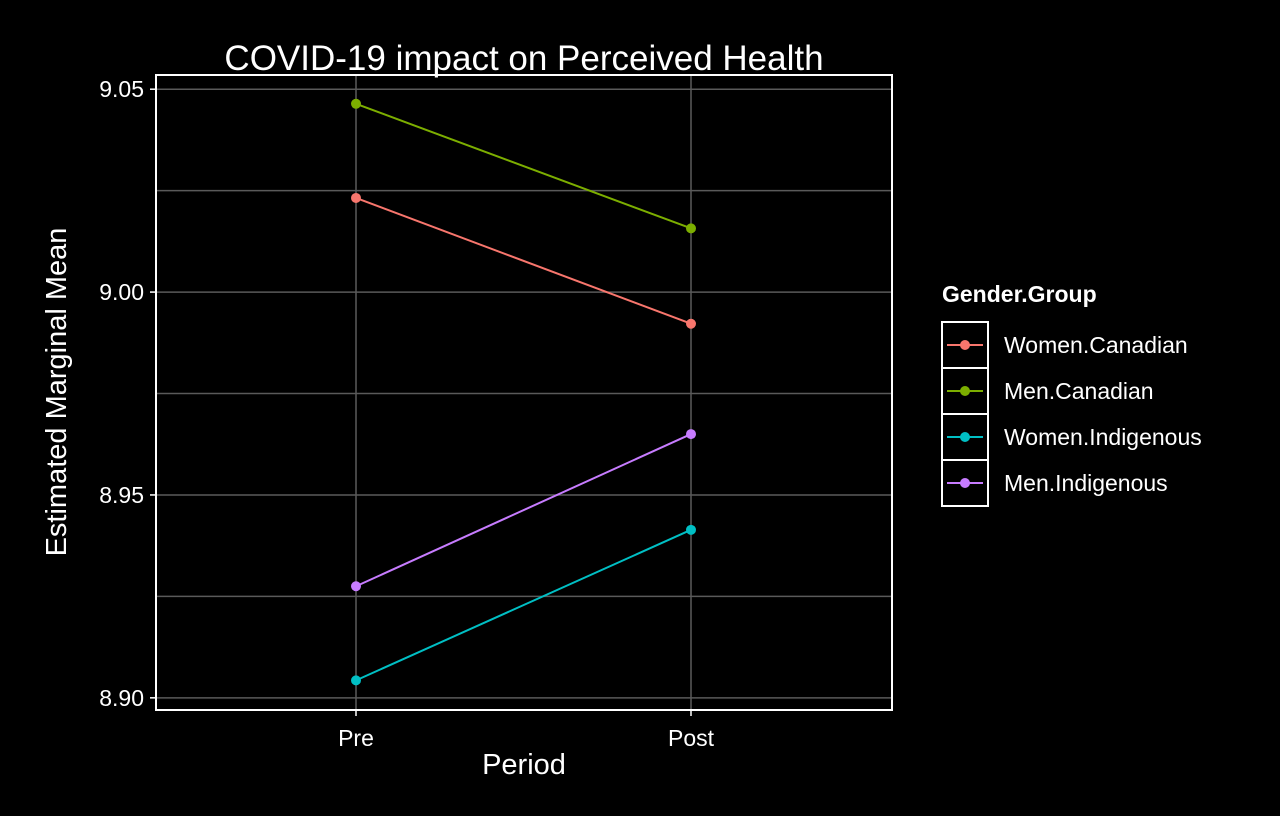 The image size is (1280, 816). Describe the element at coordinates (523, 261) in the screenshot. I see `series-line-women-canadian` at that location.